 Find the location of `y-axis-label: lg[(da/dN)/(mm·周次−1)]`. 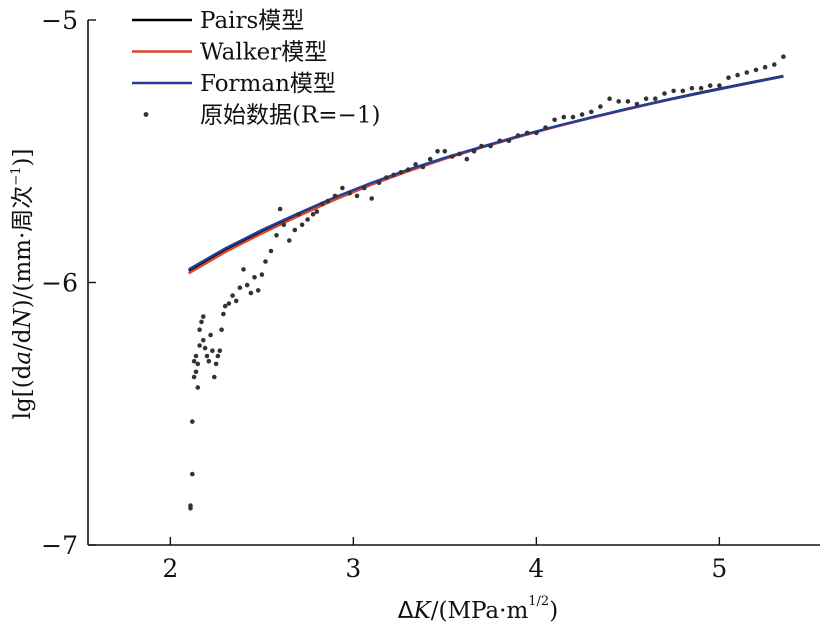

y-axis-label: lg[(da/dN)/(mm·周次−1)] is located at coordinates (22, 284).